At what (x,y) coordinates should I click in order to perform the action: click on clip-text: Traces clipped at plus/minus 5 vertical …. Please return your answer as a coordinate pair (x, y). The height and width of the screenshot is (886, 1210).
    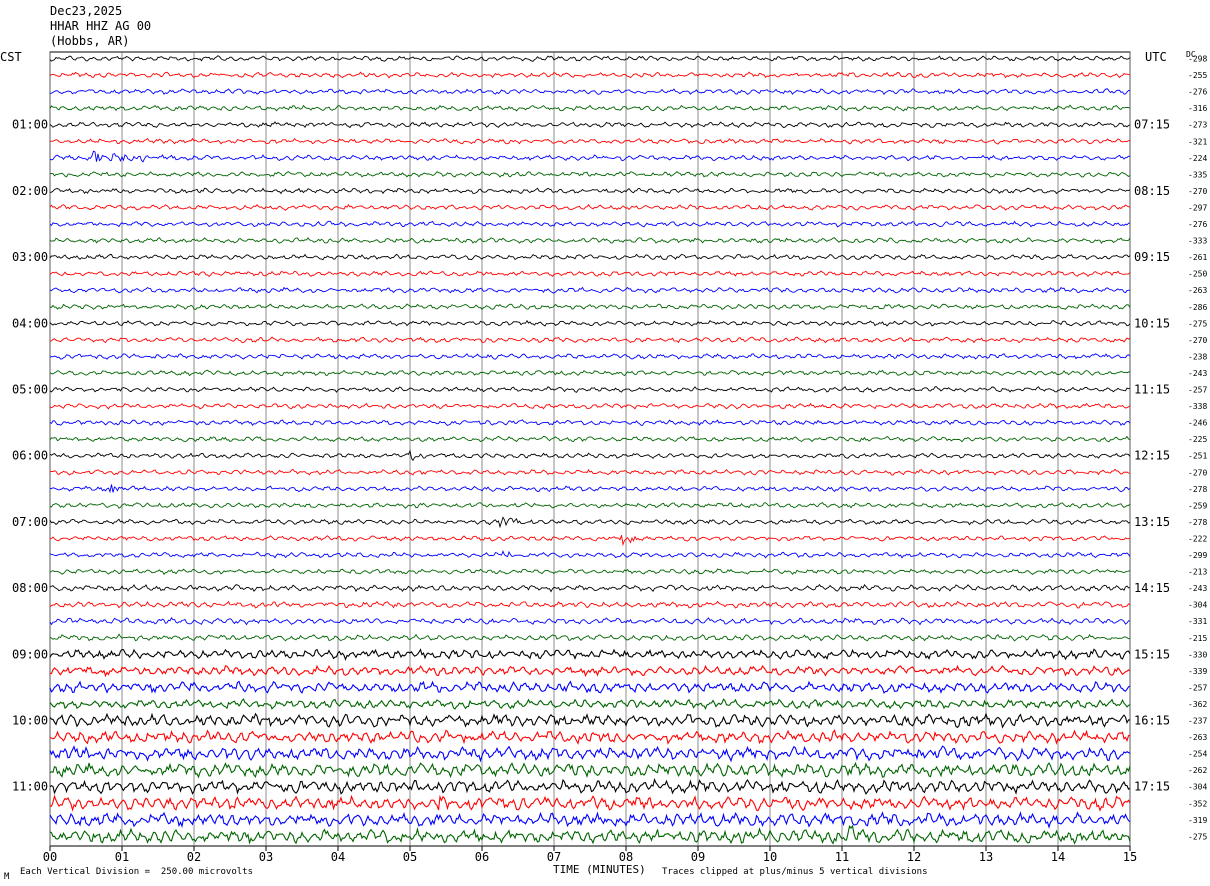
    Looking at the image, I should click on (795, 872).